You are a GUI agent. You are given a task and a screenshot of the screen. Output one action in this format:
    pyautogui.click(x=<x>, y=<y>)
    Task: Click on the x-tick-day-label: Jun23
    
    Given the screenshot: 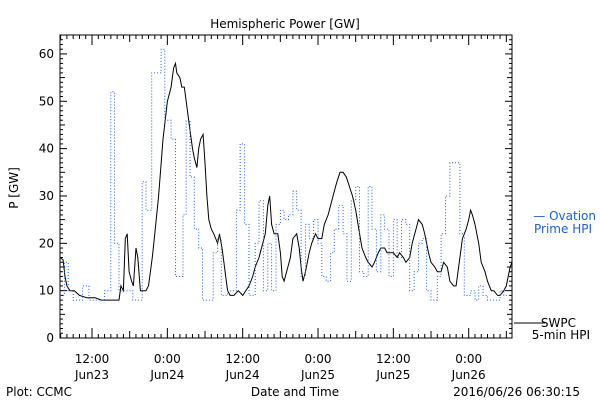 What is the action you would take?
    pyautogui.click(x=91, y=375)
    